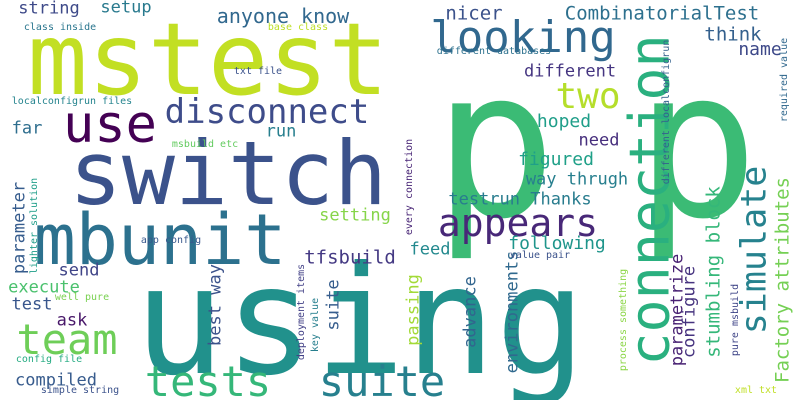  I want to click on word: anyone know, so click(283, 16).